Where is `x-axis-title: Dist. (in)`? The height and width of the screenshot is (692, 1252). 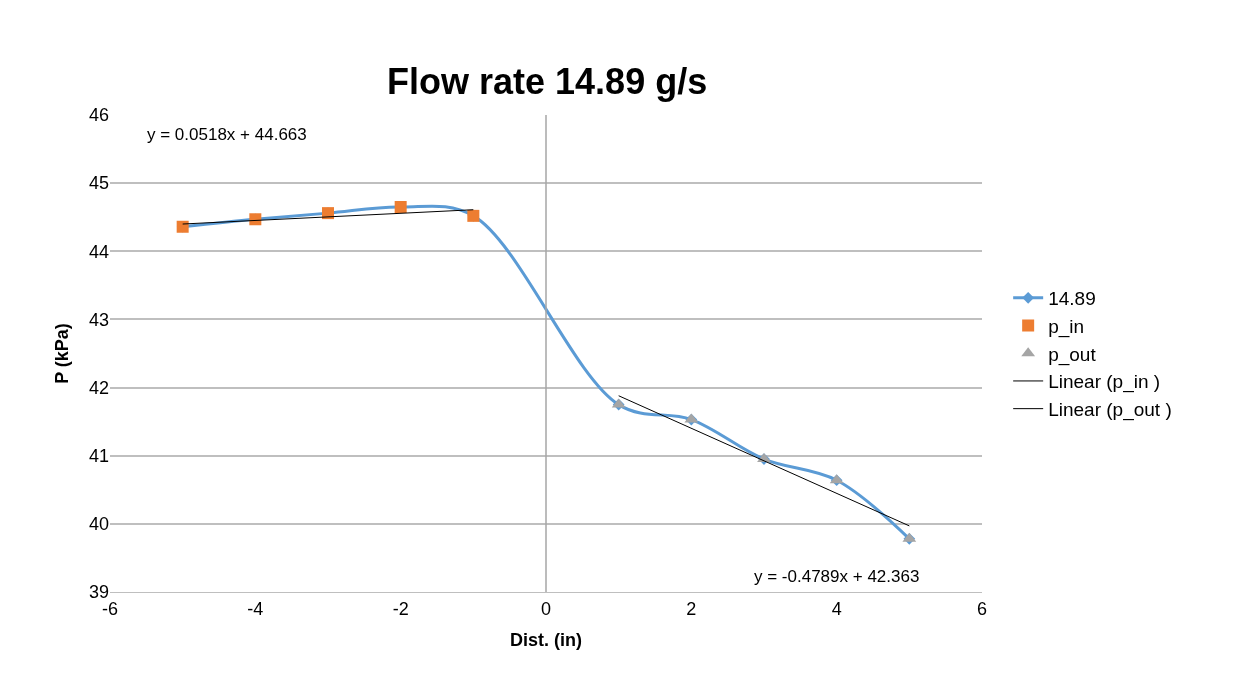
x-axis-title: Dist. (in) is located at coordinates (546, 639).